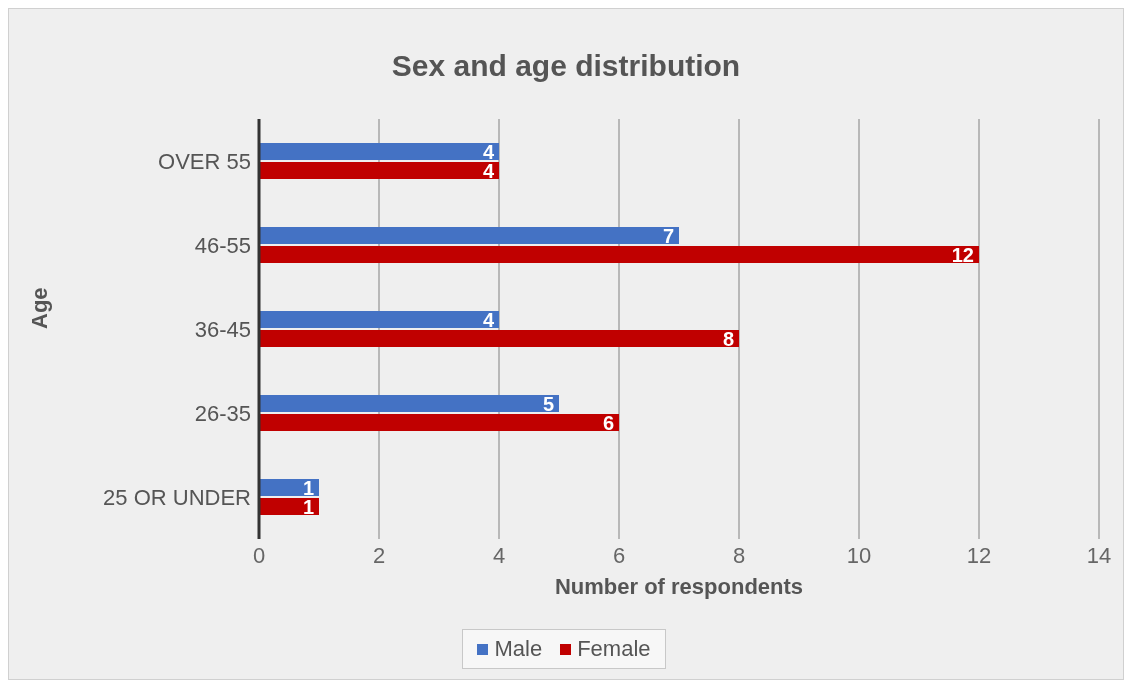 This screenshot has height=688, width=1132. What do you see at coordinates (859, 555) in the screenshot?
I see `x-tick-label: 10` at bounding box center [859, 555].